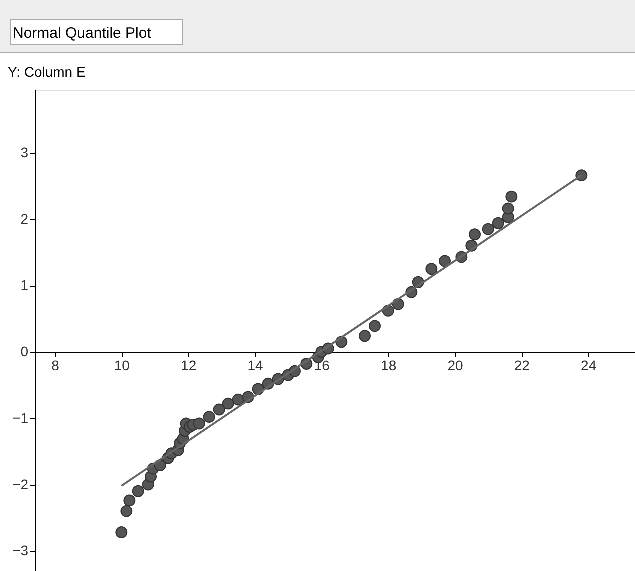 The image size is (635, 571). Describe the element at coordinates (589, 366) in the screenshot. I see `x-tick-label: 24` at that location.